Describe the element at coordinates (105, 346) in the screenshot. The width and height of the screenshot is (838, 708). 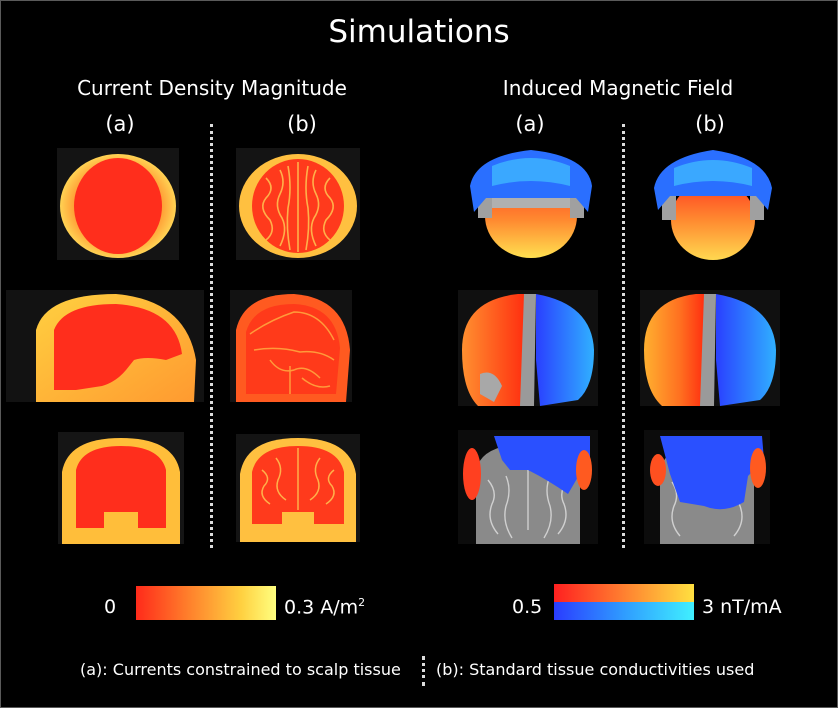
I see `cd-a-sagittal-panel` at that location.